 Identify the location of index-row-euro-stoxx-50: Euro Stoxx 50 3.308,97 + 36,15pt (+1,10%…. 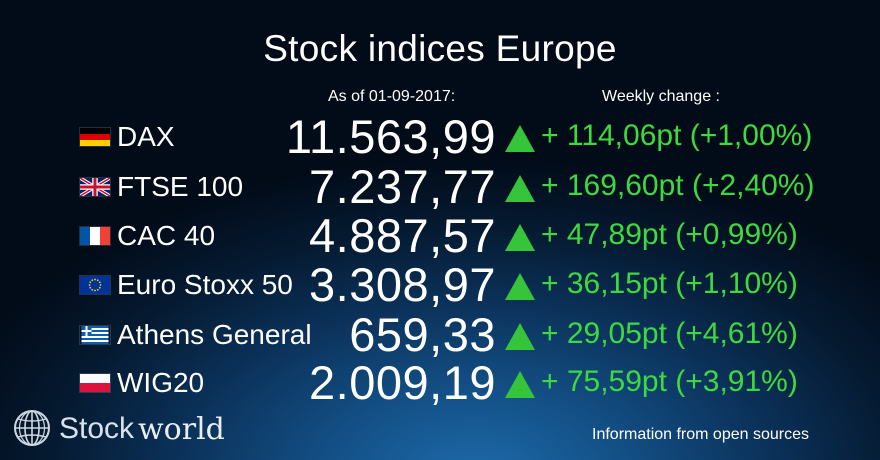
(440, 284).